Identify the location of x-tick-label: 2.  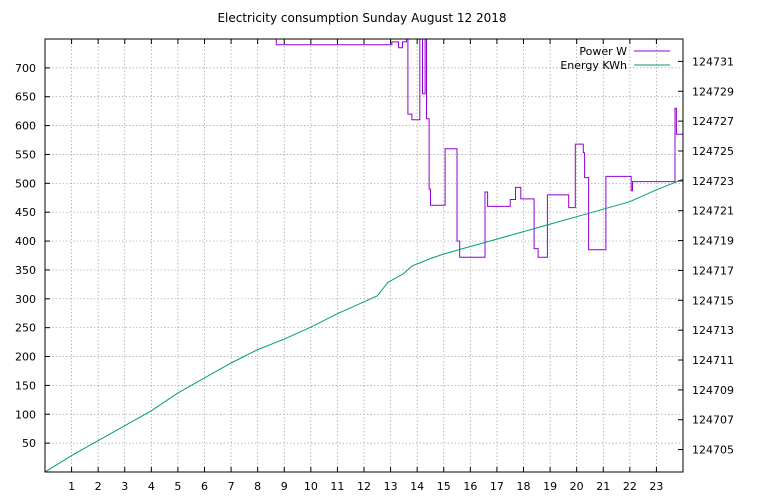
(98, 486).